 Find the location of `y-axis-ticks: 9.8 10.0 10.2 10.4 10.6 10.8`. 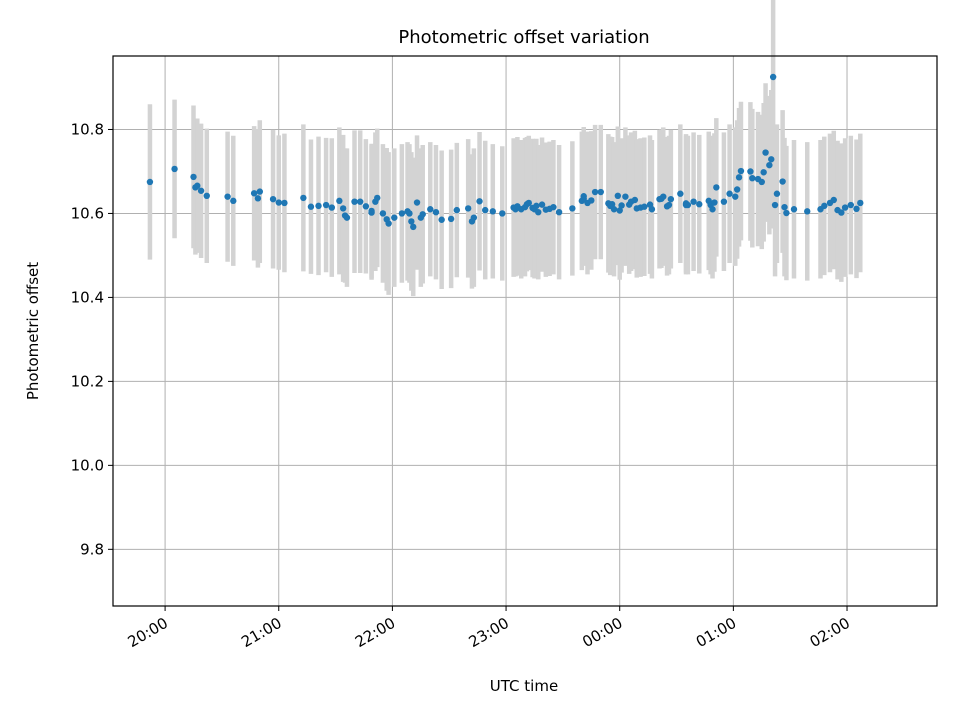

y-axis-ticks: 9.8 10.0 10.2 10.4 10.6 10.8 is located at coordinates (92, 339).